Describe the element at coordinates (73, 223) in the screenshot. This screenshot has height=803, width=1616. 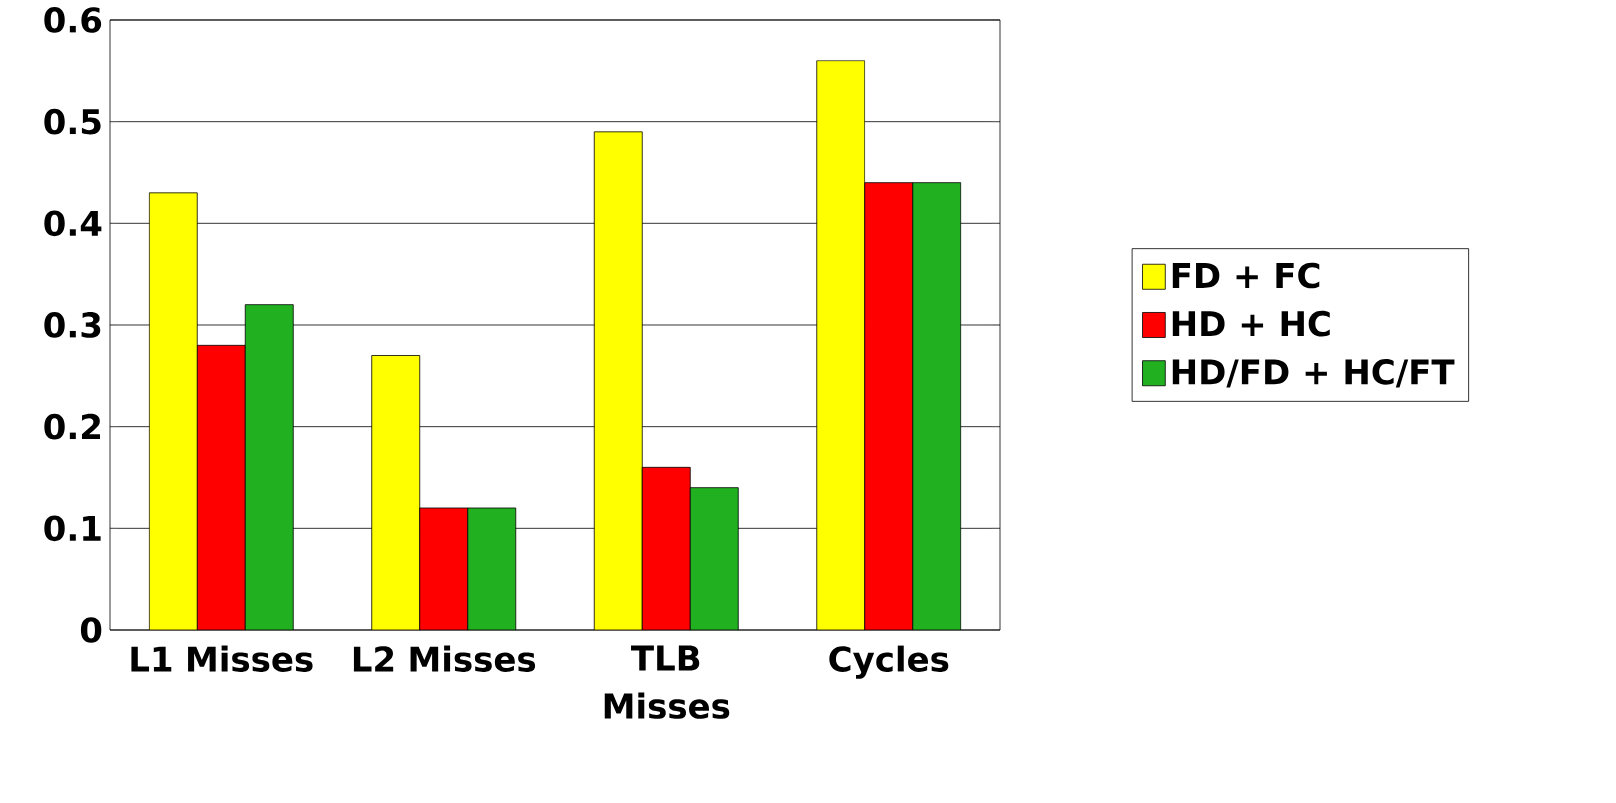
I see `y-tick-label: 0.4` at that location.